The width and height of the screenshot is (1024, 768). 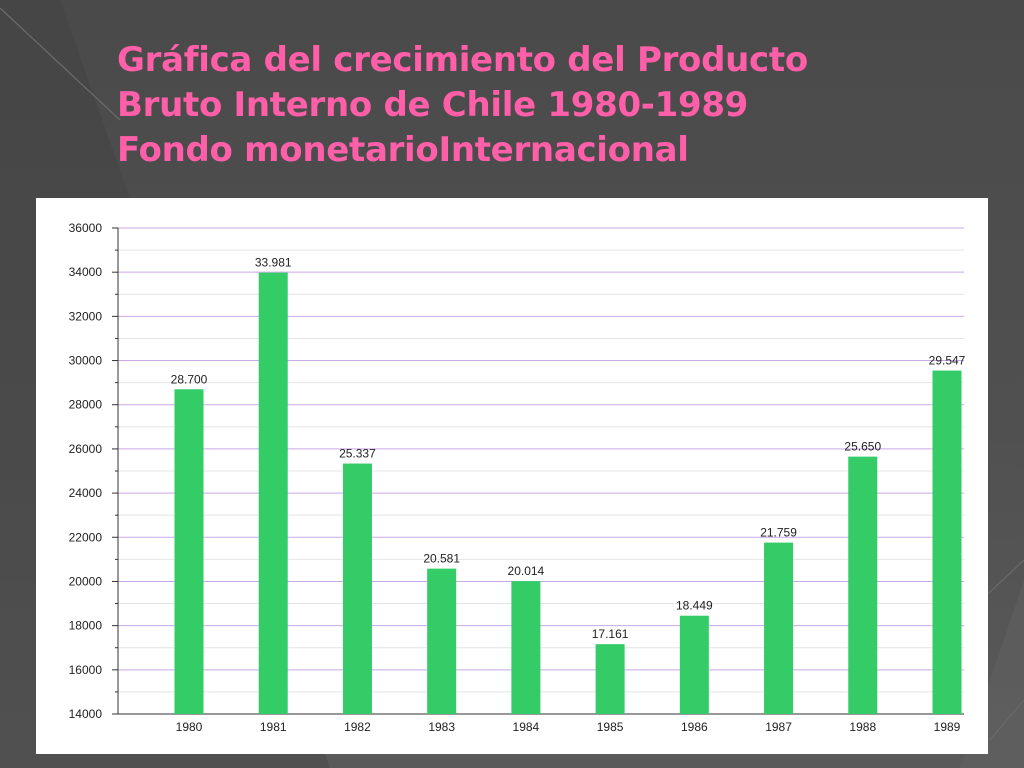 I want to click on x-tick-label: 1988, so click(x=862, y=727).